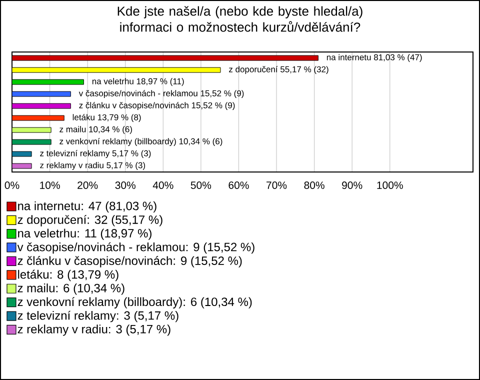  What do you see at coordinates (106, 118) in the screenshot?
I see `data-label: letáku 13,79 % (8)` at bounding box center [106, 118].